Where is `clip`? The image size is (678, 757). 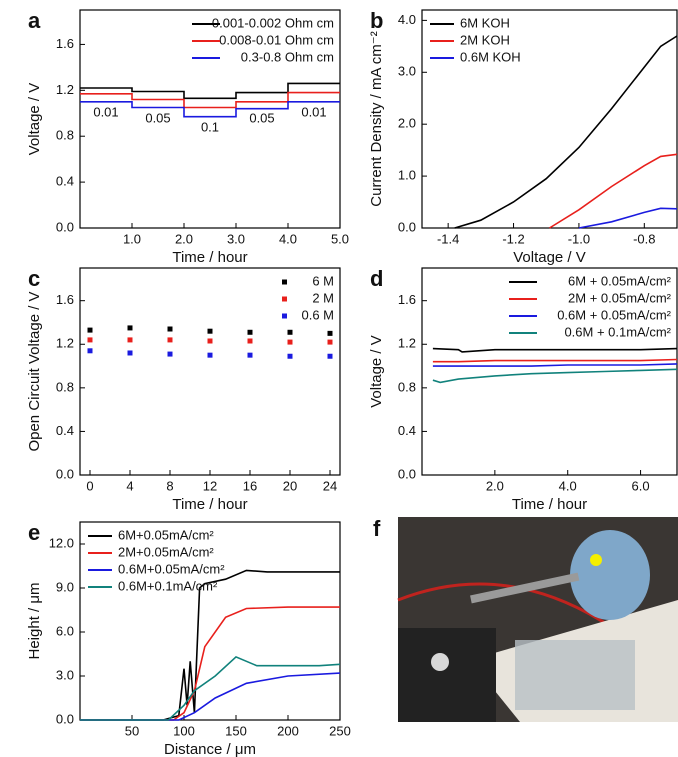 clip is located at coordinates (525, 588).